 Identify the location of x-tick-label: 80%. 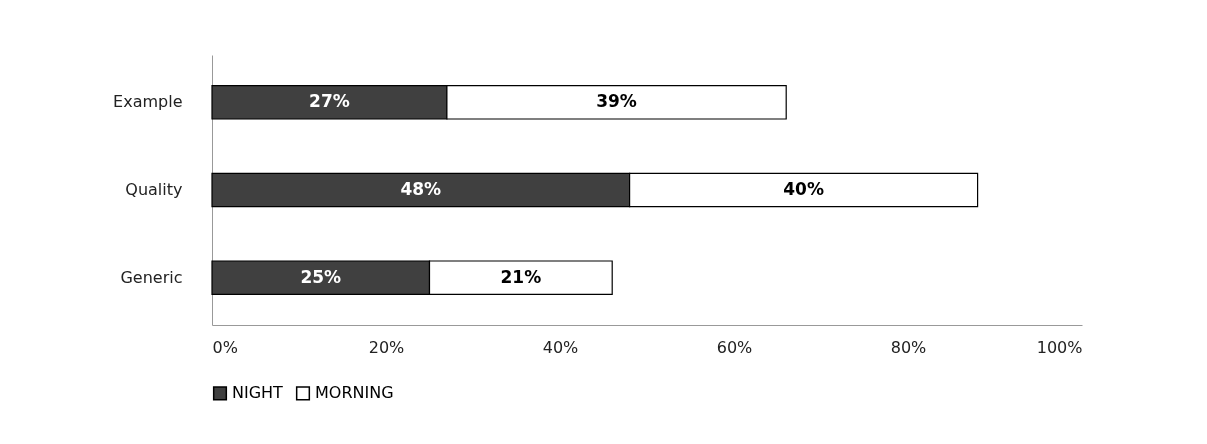
(908, 347).